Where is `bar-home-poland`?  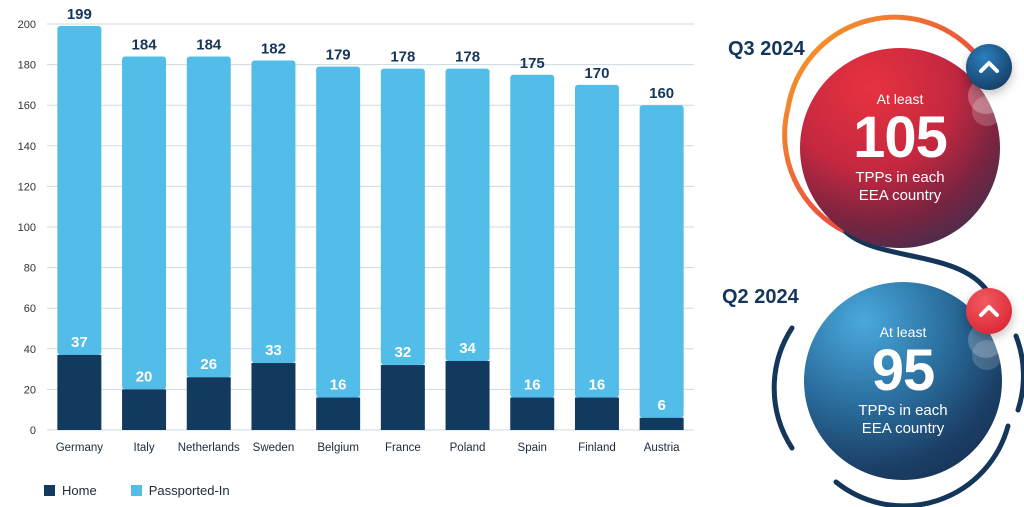 bar-home-poland is located at coordinates (467, 395).